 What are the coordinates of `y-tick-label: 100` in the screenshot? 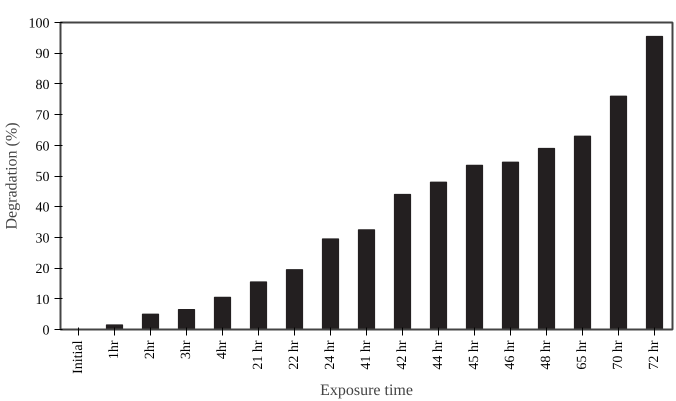 It's located at (39, 24).